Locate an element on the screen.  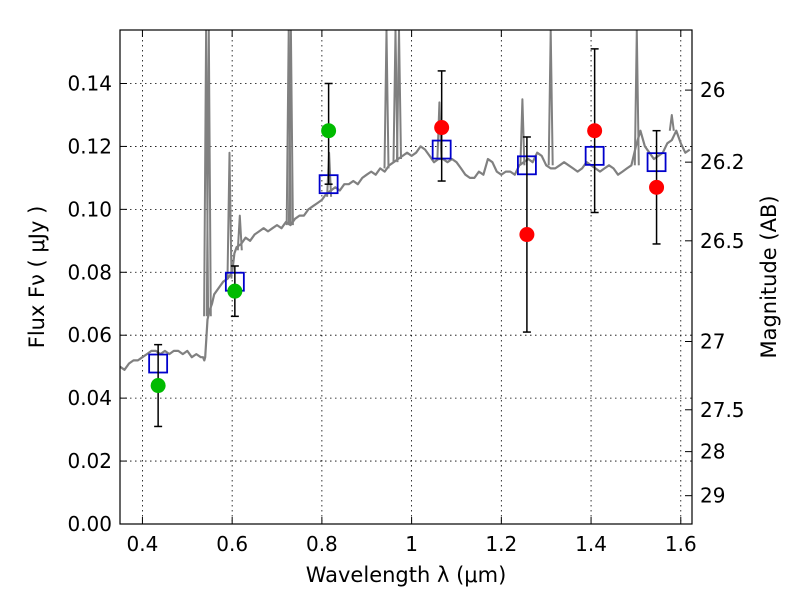
y-tick-label: 0.04 is located at coordinates (89, 398).